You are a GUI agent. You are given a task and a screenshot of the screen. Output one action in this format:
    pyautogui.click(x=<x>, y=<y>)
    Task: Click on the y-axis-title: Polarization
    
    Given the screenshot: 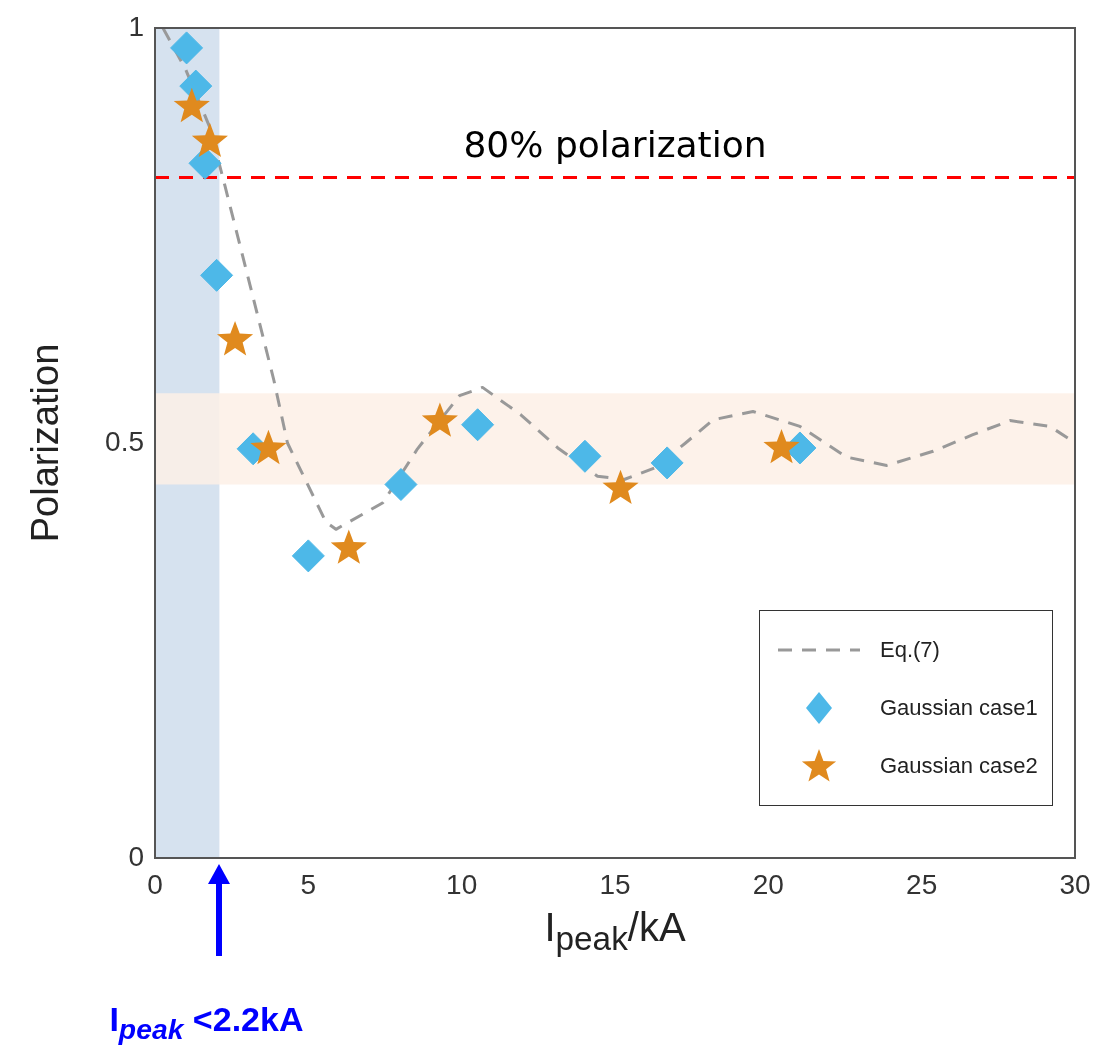 What is the action you would take?
    pyautogui.click(x=45, y=443)
    